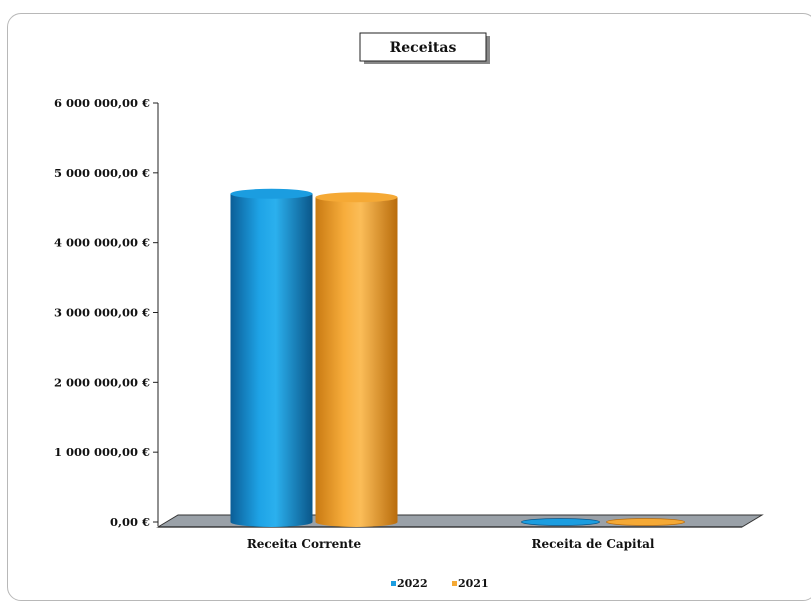  I want to click on y-tick-label: 6 000 000,00 €, so click(102, 103).